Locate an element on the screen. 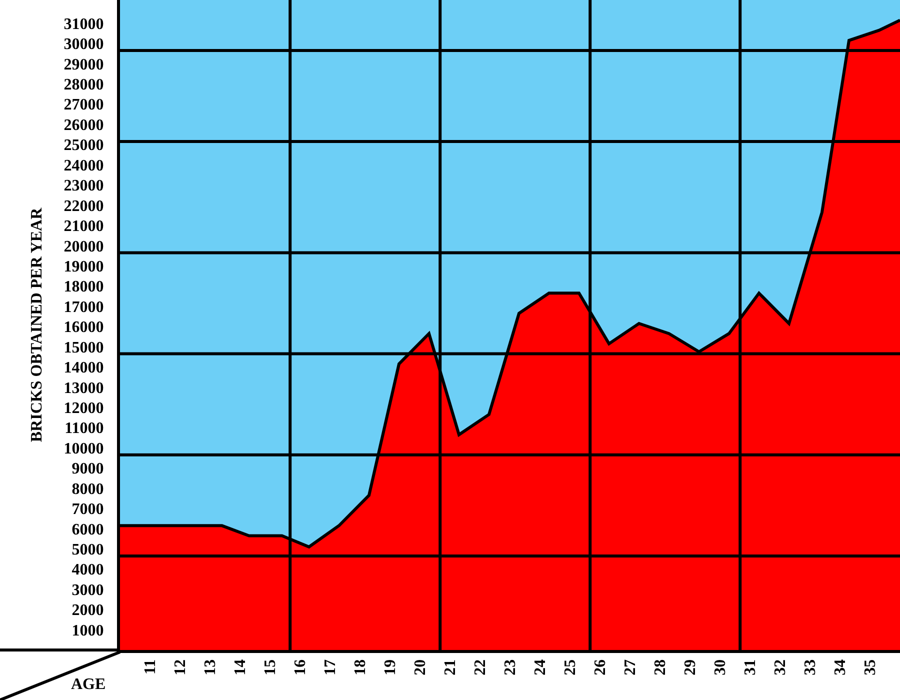 This screenshot has height=700, width=900. x-tick-label: 33 is located at coordinates (811, 667).